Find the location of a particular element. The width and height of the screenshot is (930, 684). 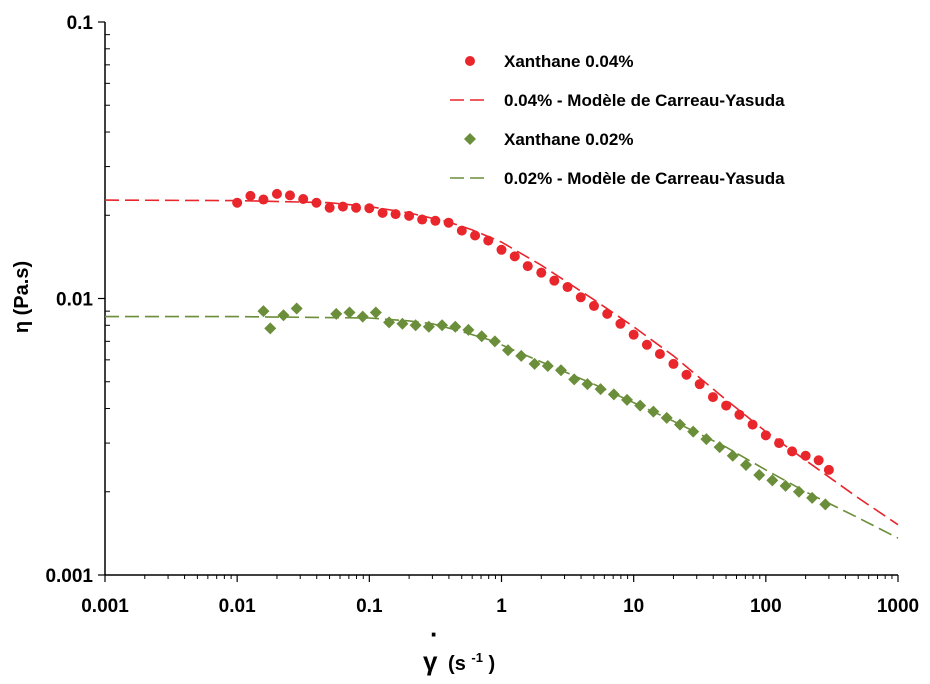

y-tick-label: 0.01 is located at coordinates (74, 300).